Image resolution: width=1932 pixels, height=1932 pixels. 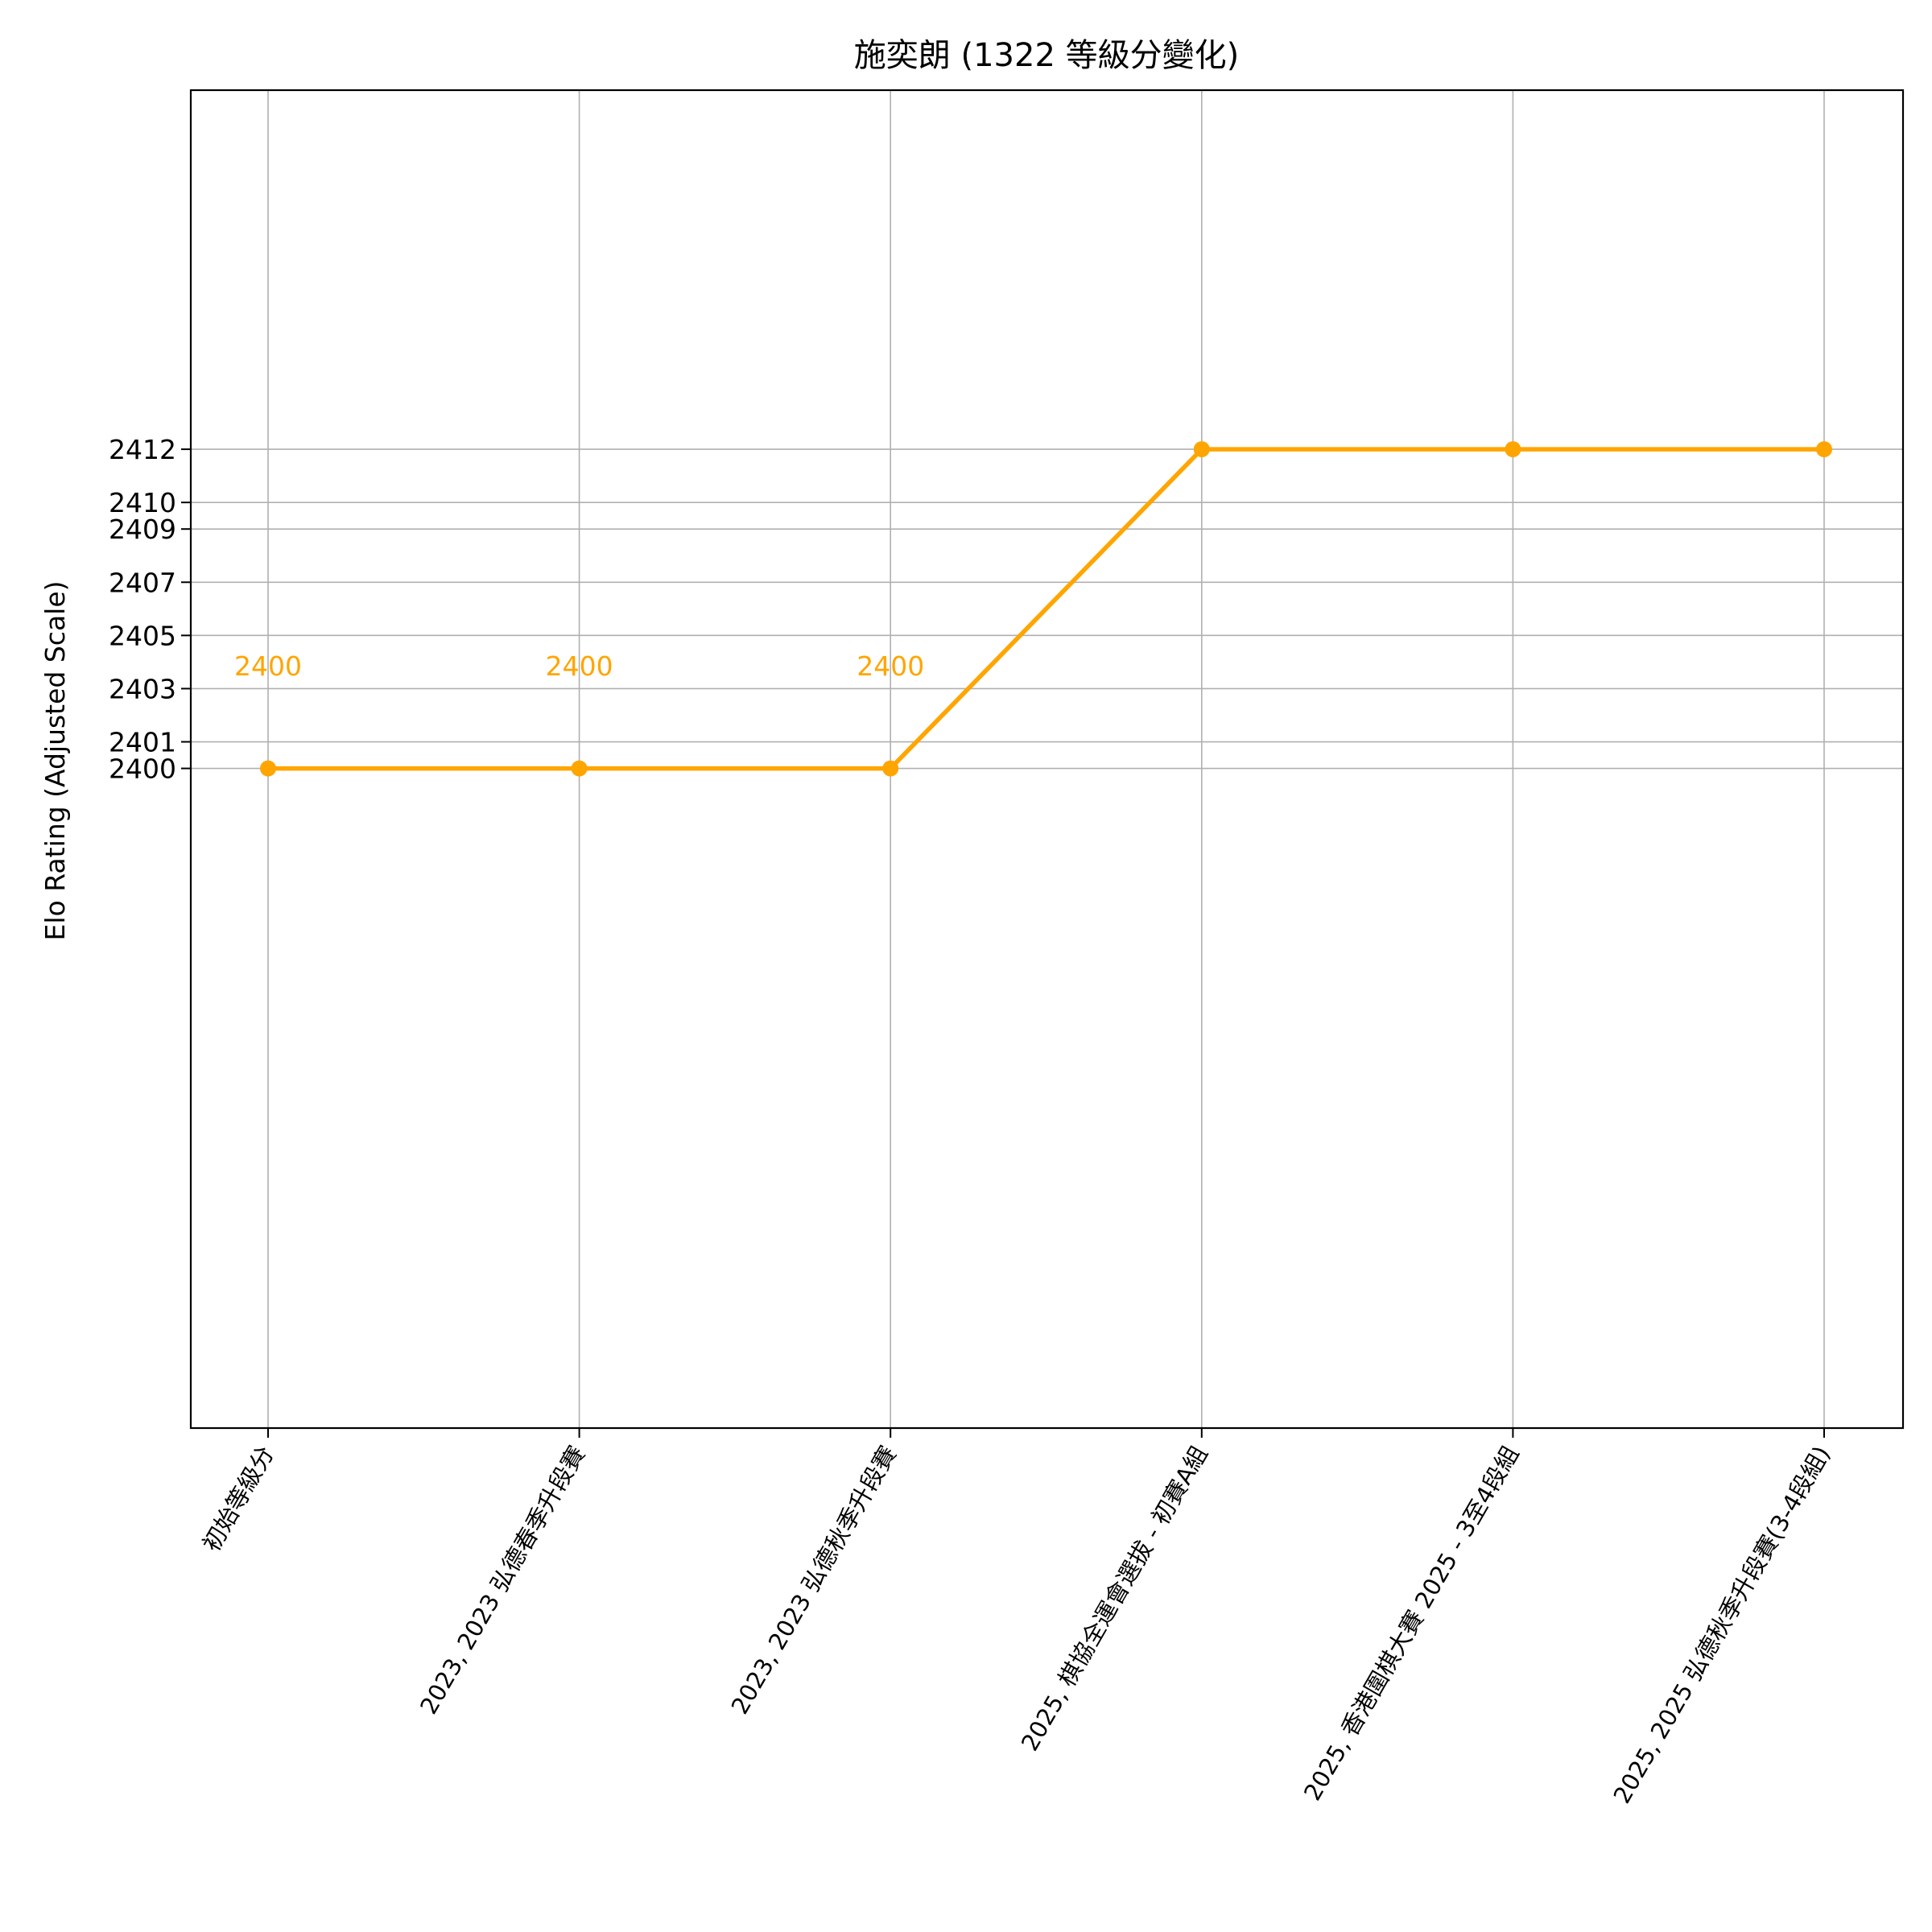 I want to click on y-tick-label: 2400, so click(x=142, y=769).